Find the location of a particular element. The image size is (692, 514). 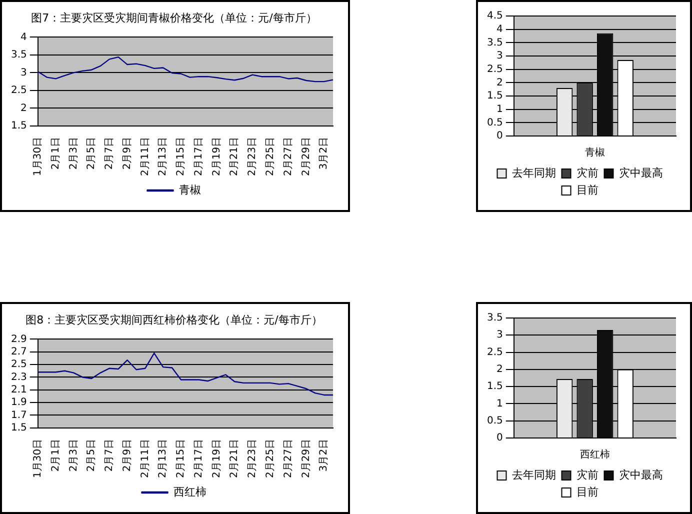

y-tick-label: 4.5 is located at coordinates (494, 16).